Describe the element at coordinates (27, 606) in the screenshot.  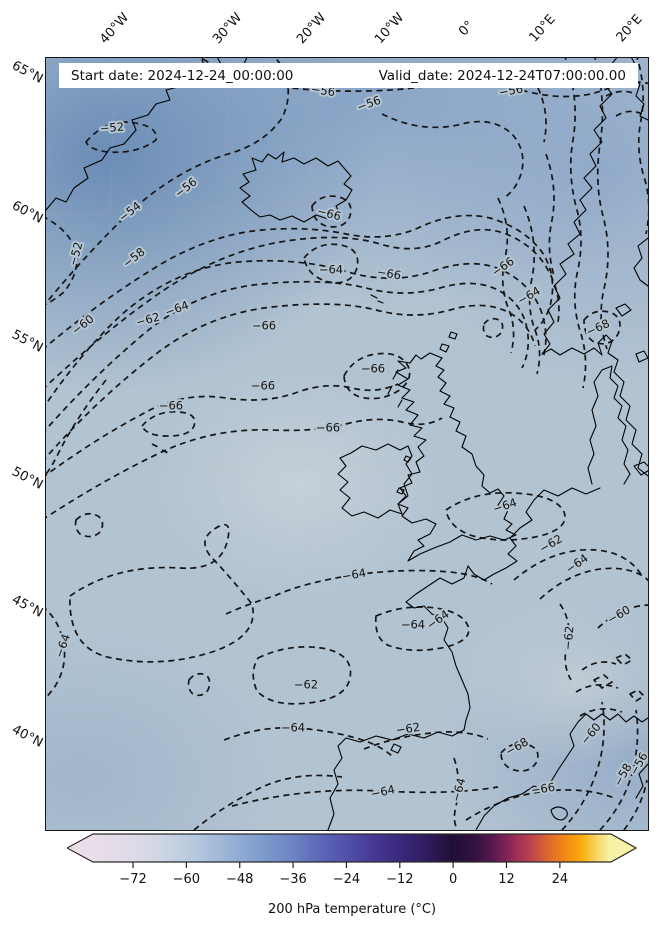
I see `lat-tick-label: 45°N` at that location.